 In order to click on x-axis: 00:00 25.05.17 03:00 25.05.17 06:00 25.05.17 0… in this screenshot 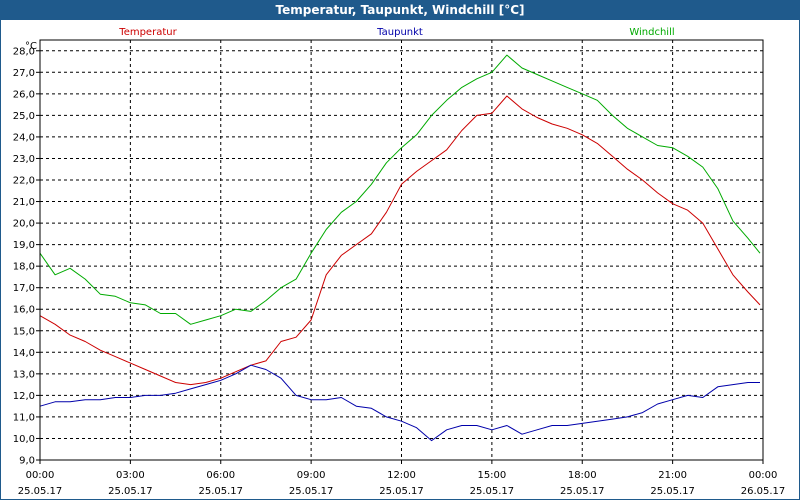, I will do `click(402, 478)`.